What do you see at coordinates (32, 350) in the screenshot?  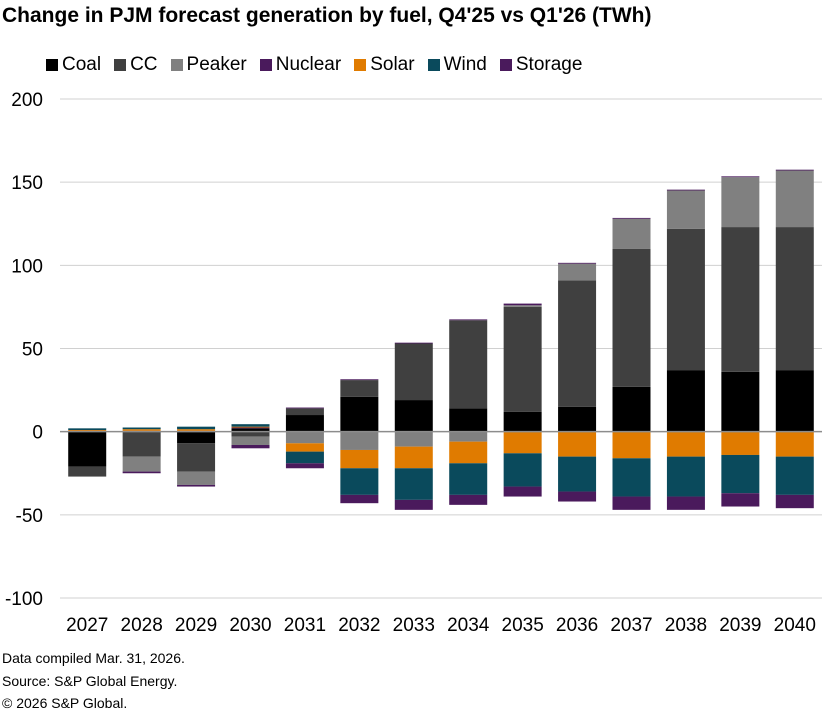 I see `y-tick-label: 50` at bounding box center [32, 350].